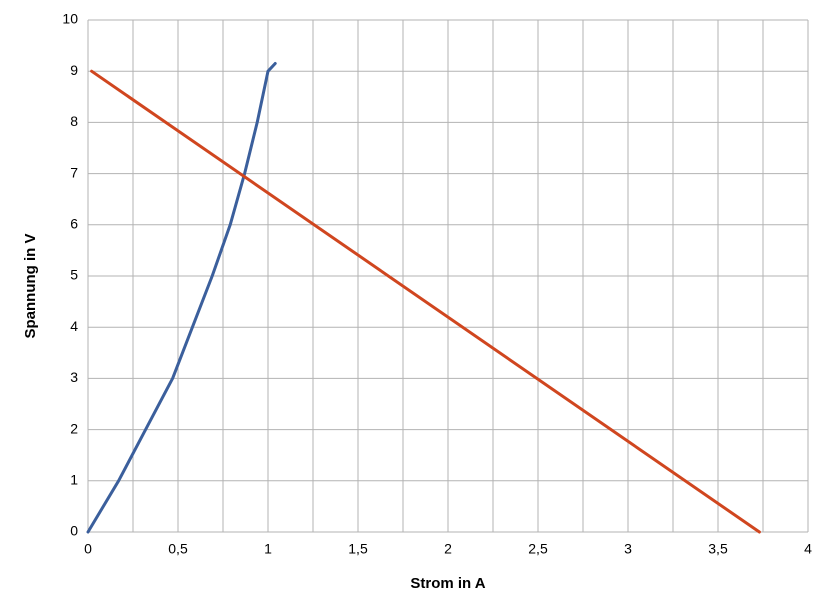 This screenshot has height=615, width=831. What do you see at coordinates (74, 172) in the screenshot?
I see `y-tick-label: 7` at bounding box center [74, 172].